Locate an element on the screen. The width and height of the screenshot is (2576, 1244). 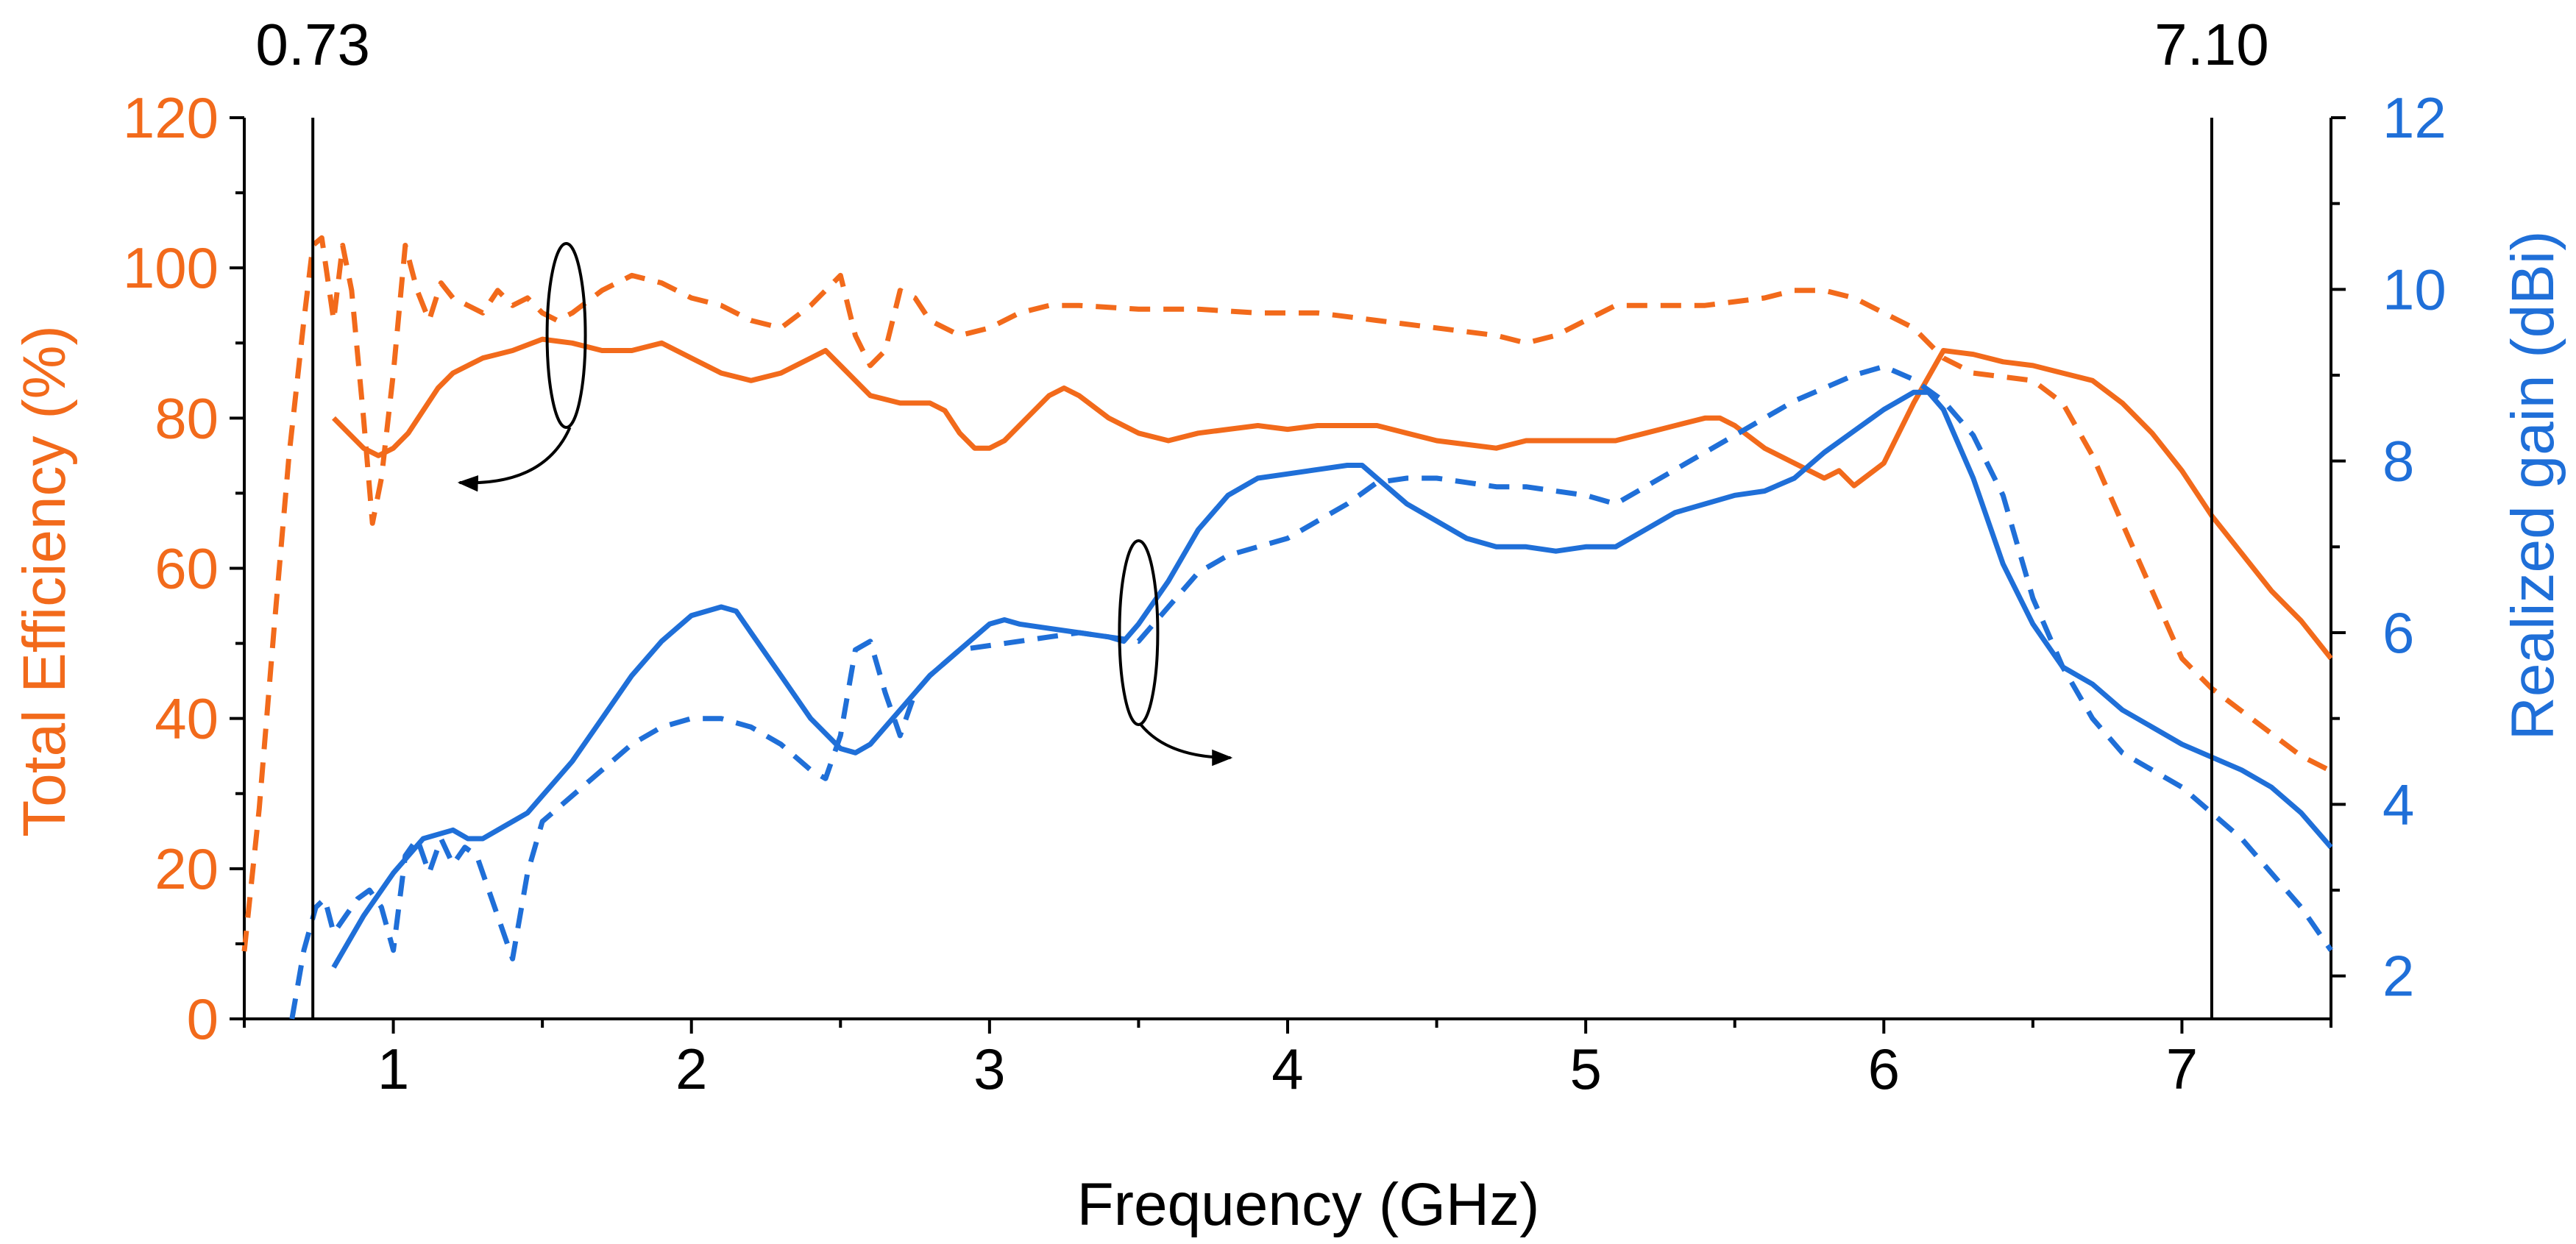
x-tick-label: 5 is located at coordinates (1585, 1069).